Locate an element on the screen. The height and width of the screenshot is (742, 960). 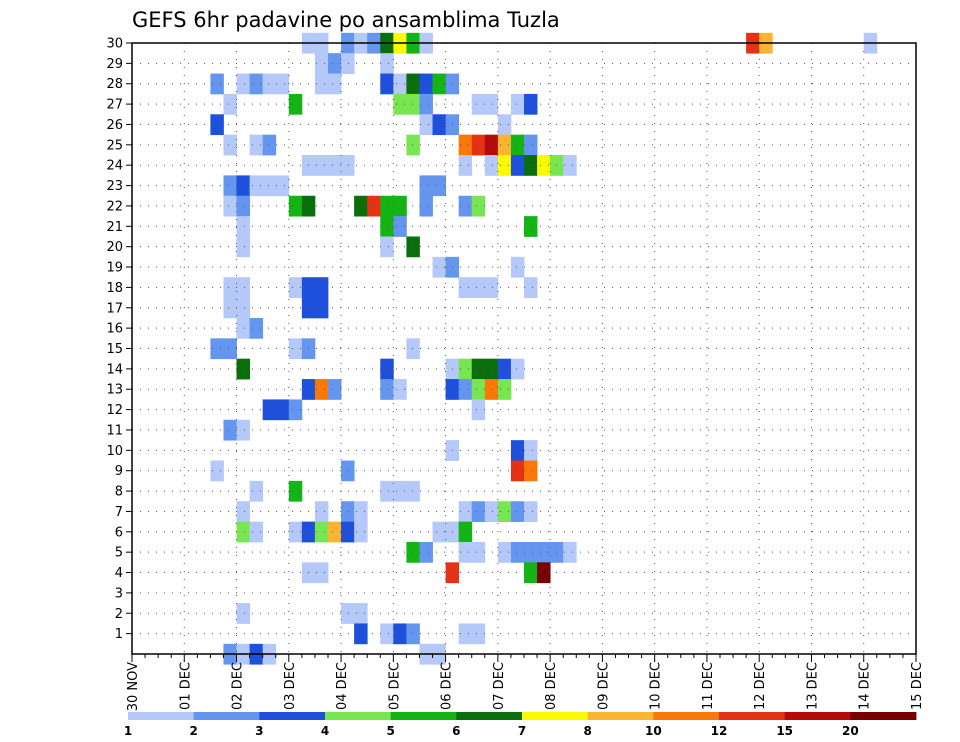
color-legend: 1 2 3 4 5 6 7 8 10 12 15 20 is located at coordinates (520, 725).